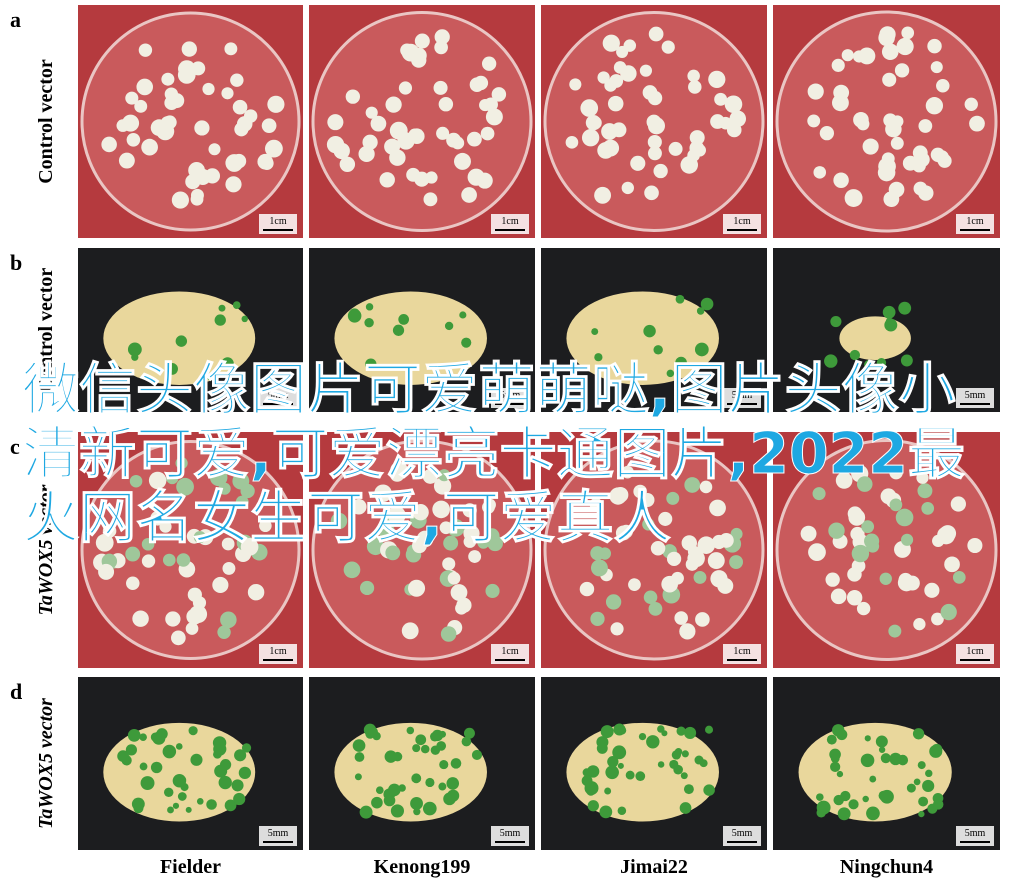 The width and height of the screenshot is (1019, 890). I want to click on side-label: TaWOX5 vector, so click(46, 763).